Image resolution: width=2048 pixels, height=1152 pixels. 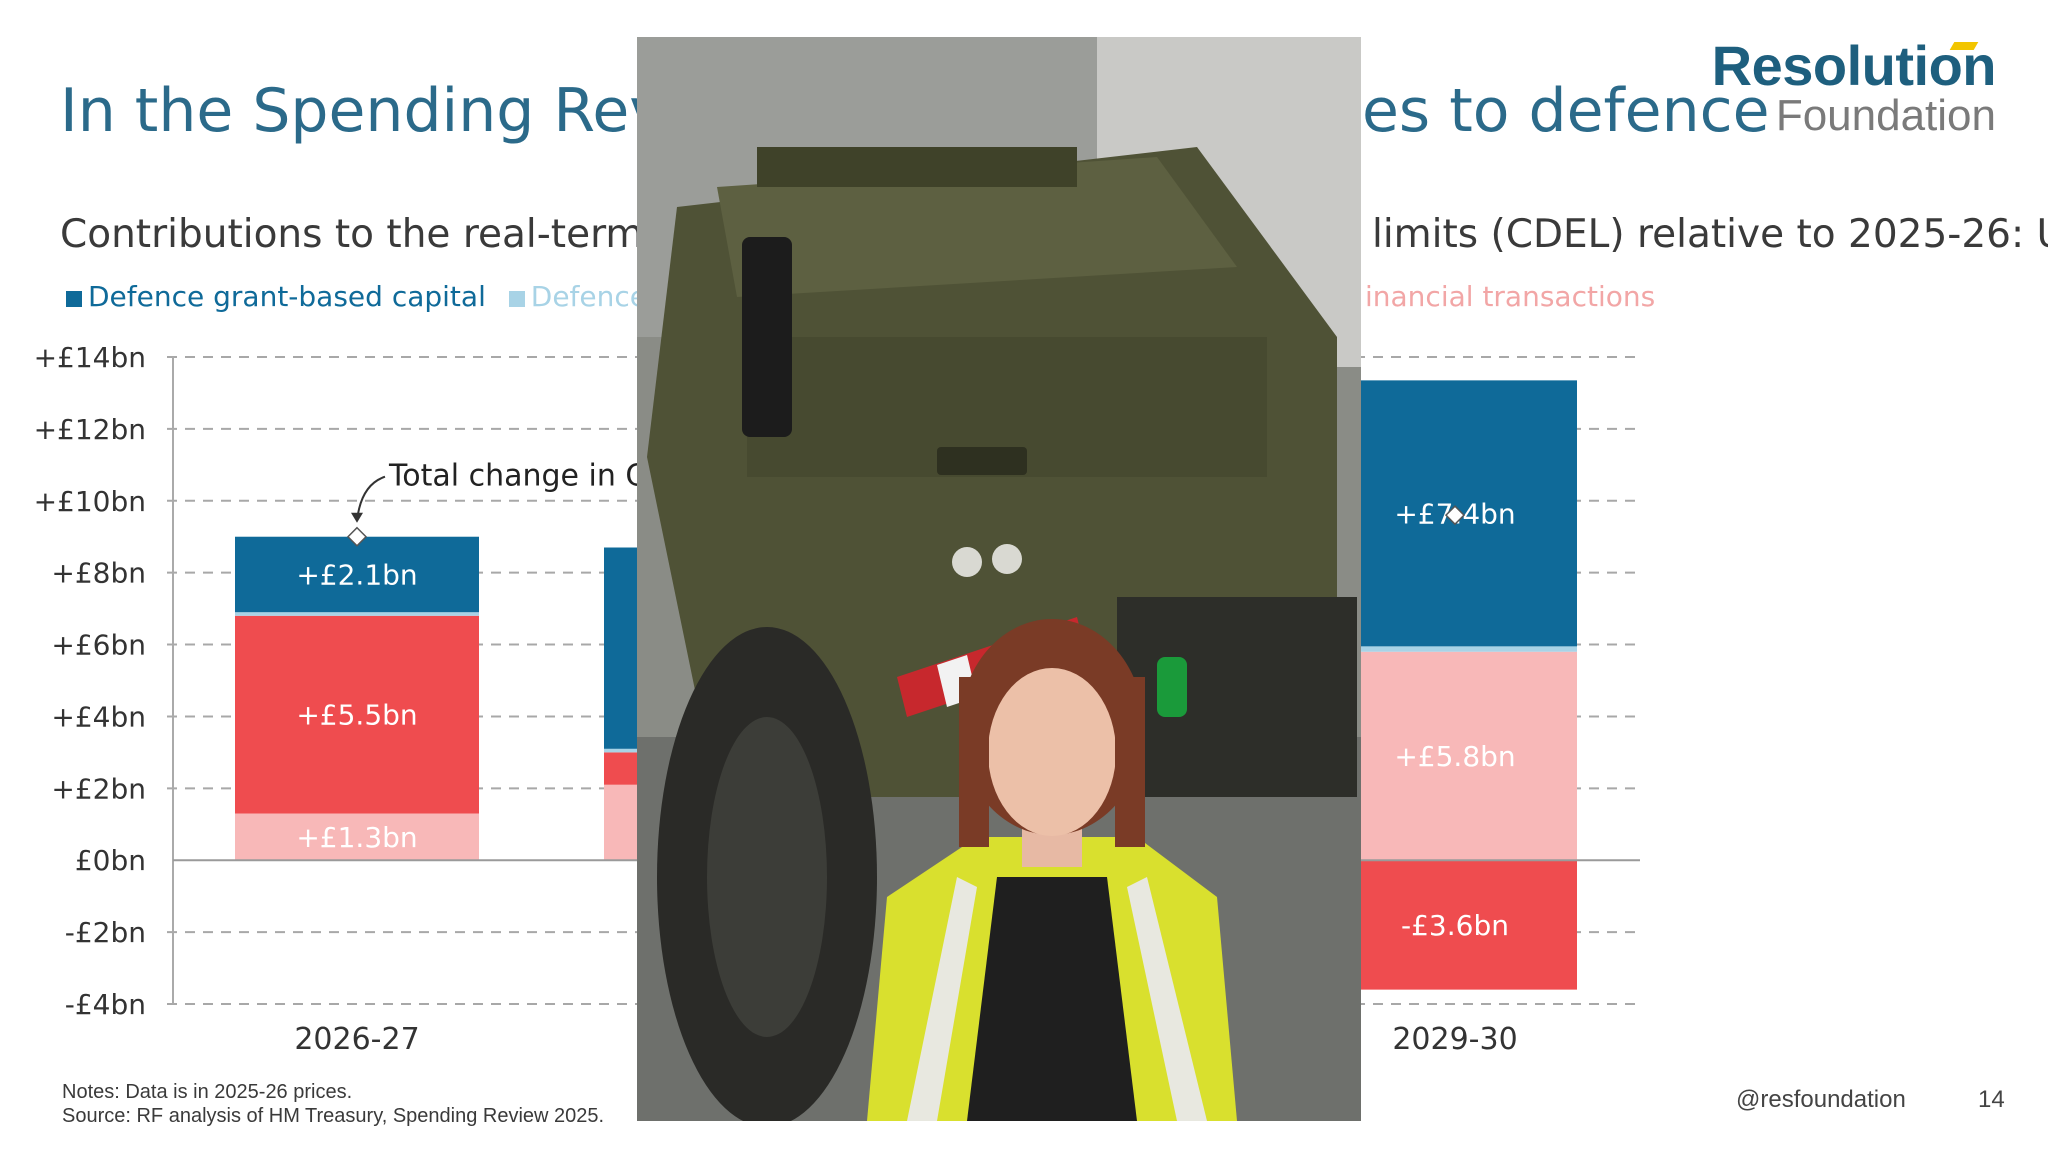 I want to click on y-tick-label: +£10bn, so click(x=90, y=501).